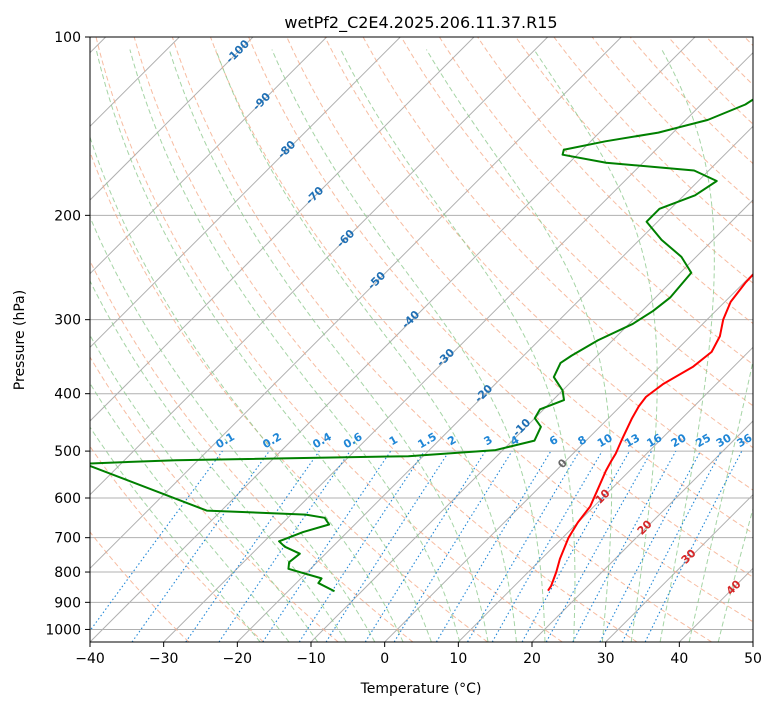 This screenshot has height=708, width=775. Describe the element at coordinates (420, 23) in the screenshot. I see `chart-title: wetPf2_C2E4.2025.206.11.37.R15` at that location.